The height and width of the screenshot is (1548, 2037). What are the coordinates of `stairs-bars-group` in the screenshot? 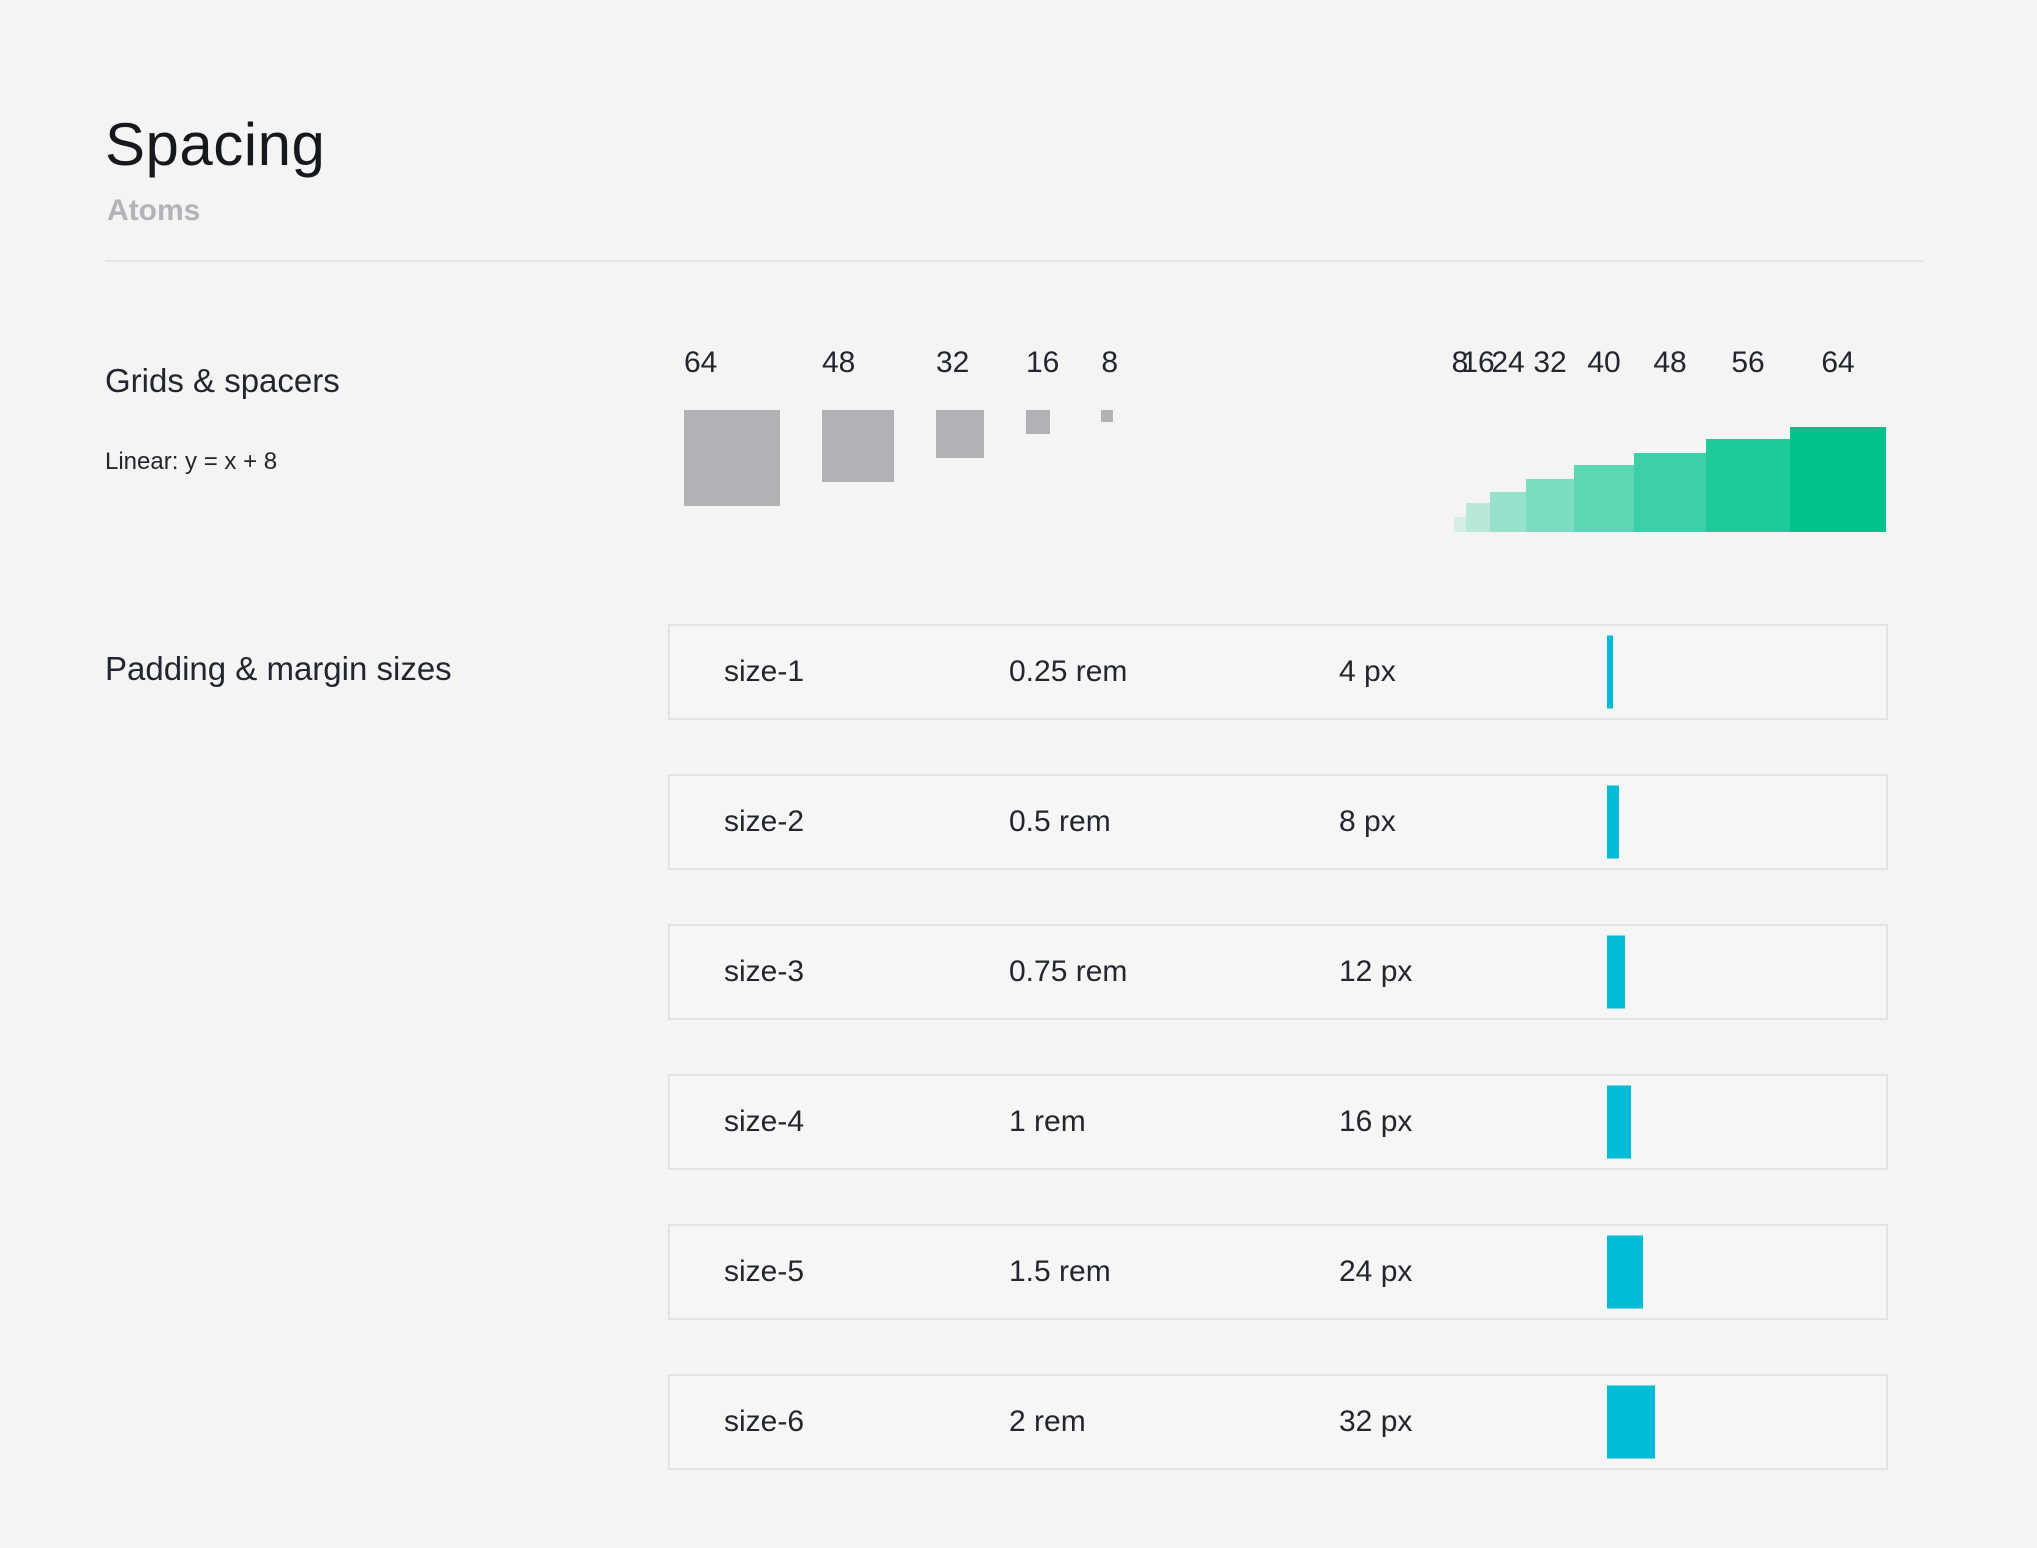 It's located at (1670, 479).